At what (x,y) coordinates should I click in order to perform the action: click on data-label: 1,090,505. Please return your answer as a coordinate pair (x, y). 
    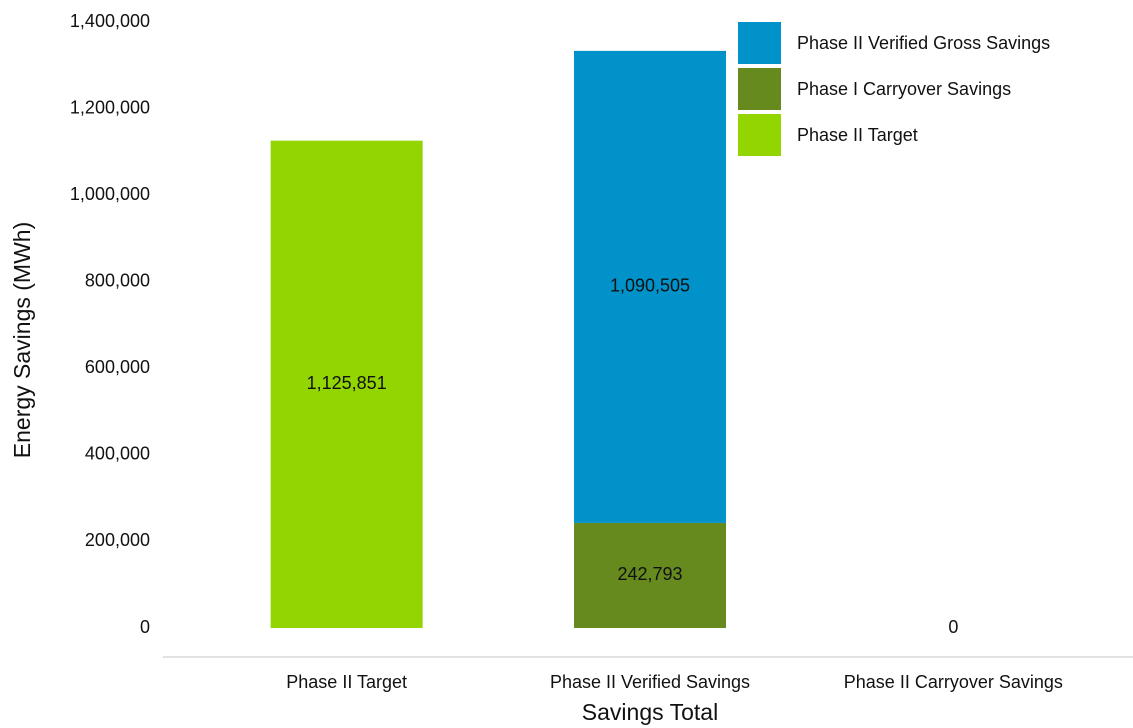
    Looking at the image, I should click on (650, 286).